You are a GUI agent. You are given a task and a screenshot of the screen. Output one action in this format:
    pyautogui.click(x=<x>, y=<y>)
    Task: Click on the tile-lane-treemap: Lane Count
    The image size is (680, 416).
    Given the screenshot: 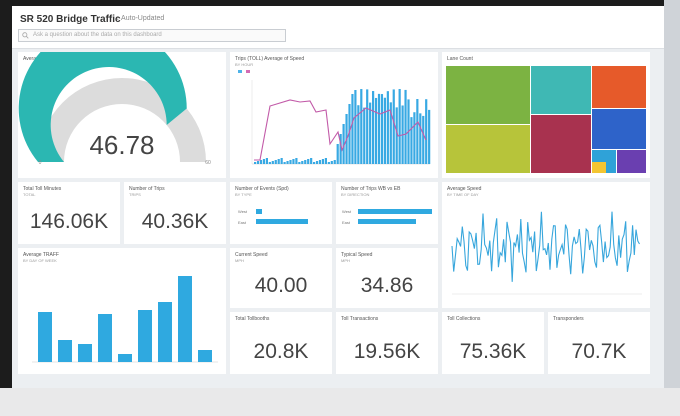 What is the action you would take?
    pyautogui.click(x=546, y=115)
    